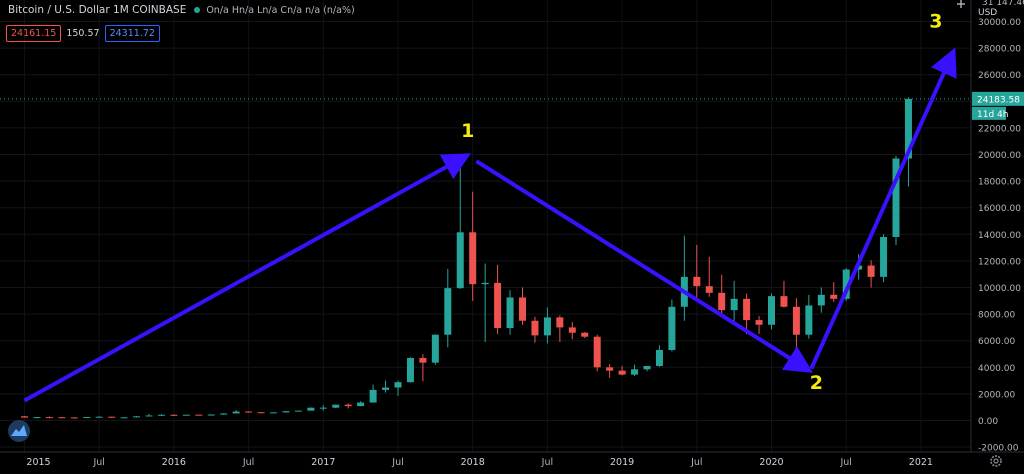 The image size is (1024, 474). I want to click on time-tick-label: 2020, so click(771, 462).